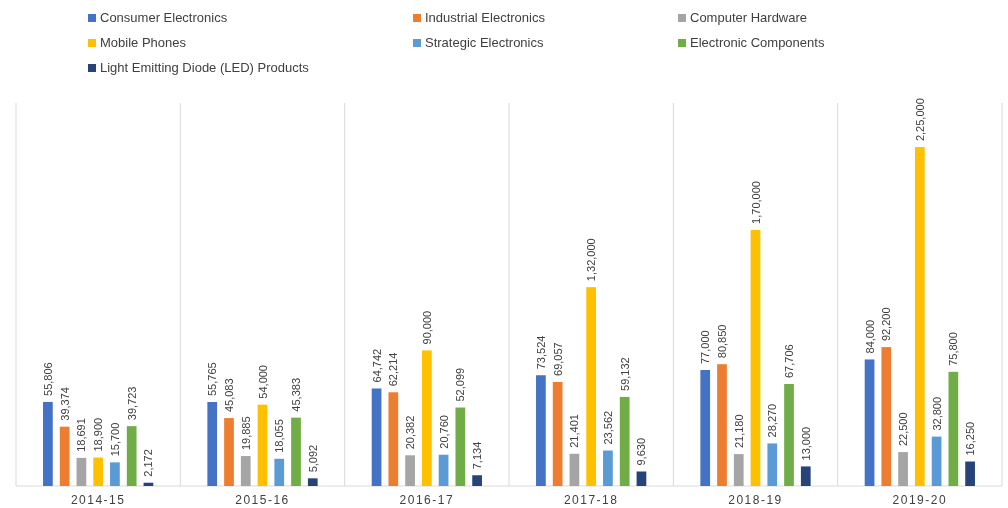 This screenshot has width=1008, height=508. I want to click on data-label: 69,057, so click(557, 359).